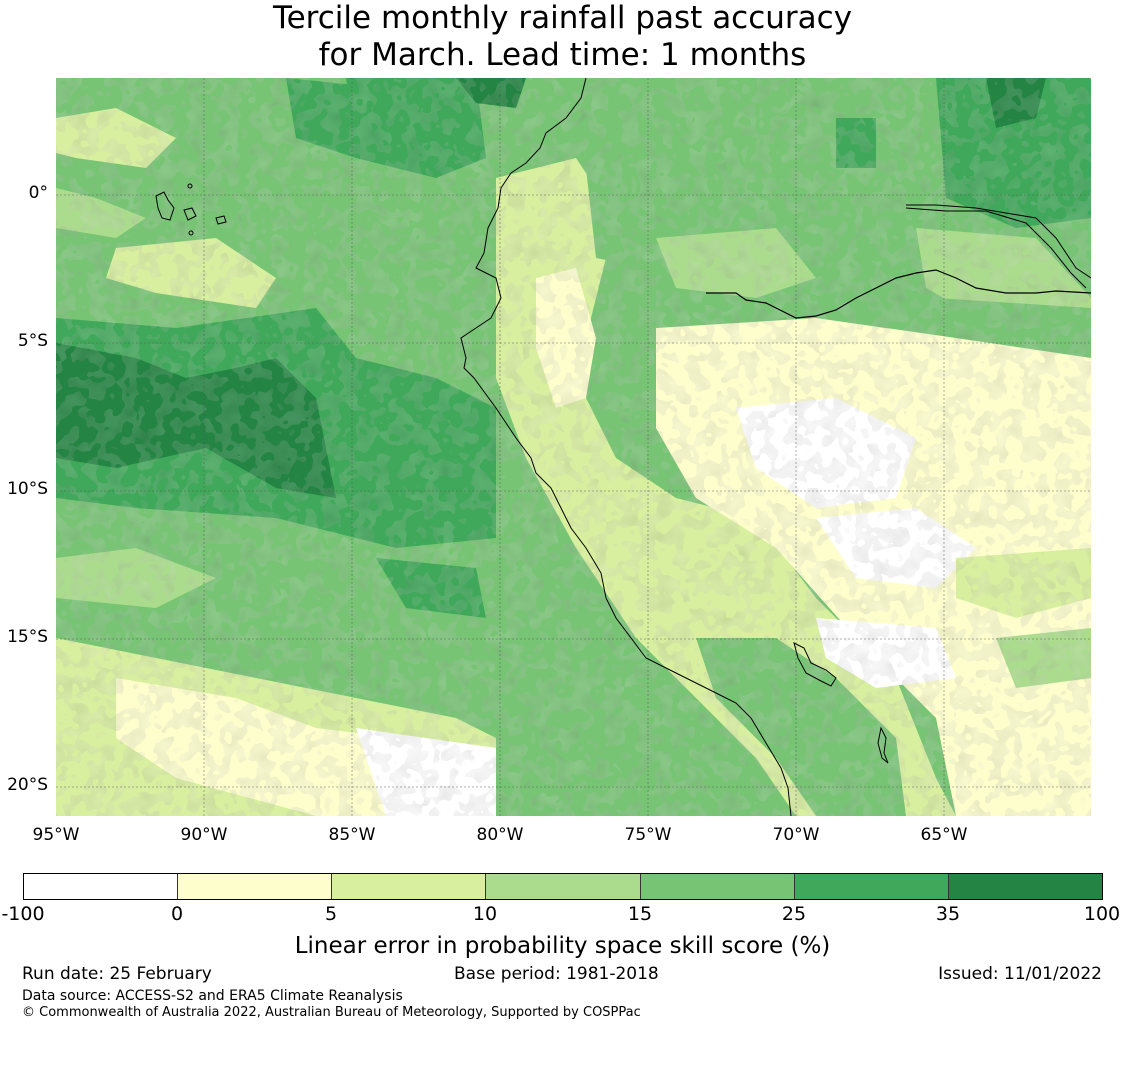 The height and width of the screenshot is (1065, 1125). Describe the element at coordinates (204, 835) in the screenshot. I see `lon-label-90w: 90°W` at that location.